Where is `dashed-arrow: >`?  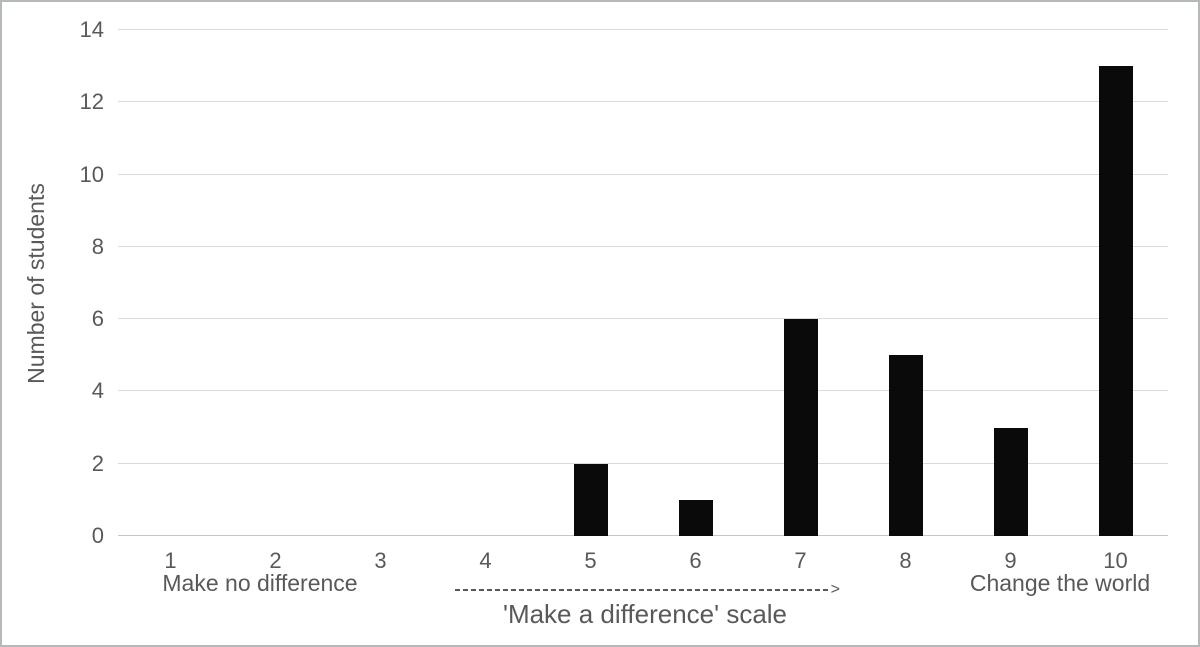
dashed-arrow: > is located at coordinates (647, 590).